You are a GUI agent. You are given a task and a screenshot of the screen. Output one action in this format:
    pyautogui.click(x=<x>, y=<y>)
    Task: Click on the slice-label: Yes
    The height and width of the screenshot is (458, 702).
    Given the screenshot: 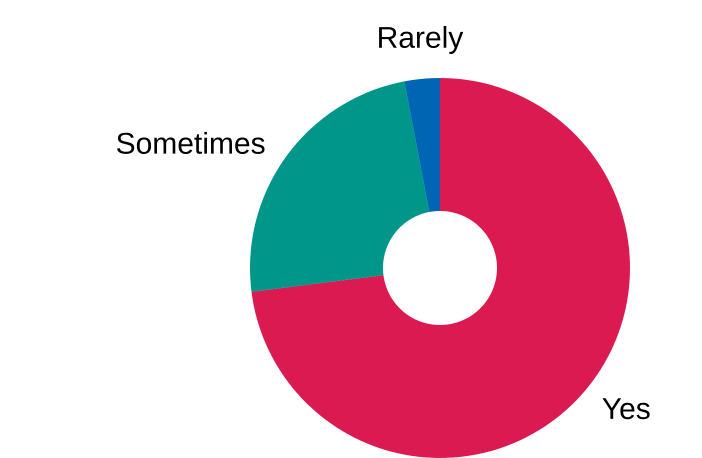 What is the action you would take?
    pyautogui.click(x=626, y=409)
    